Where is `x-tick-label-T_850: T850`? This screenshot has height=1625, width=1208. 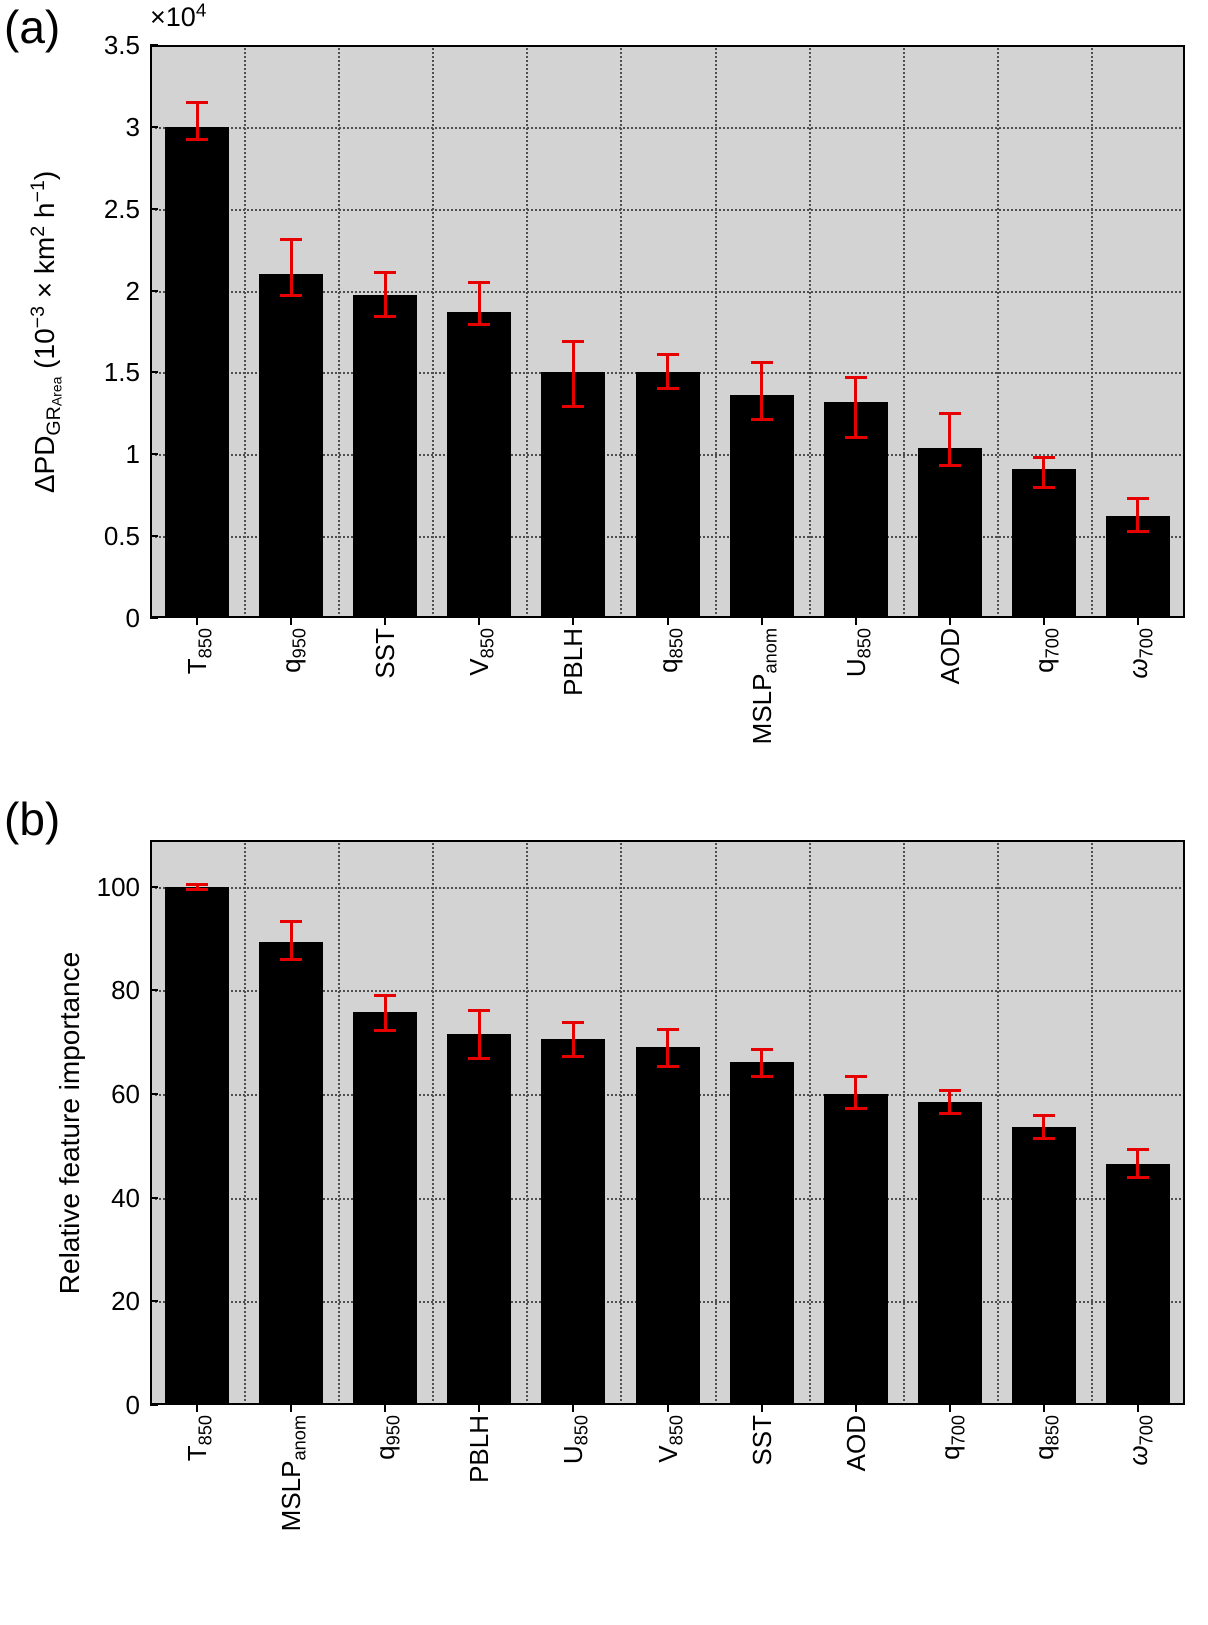 x-tick-label-T_850: T850 is located at coordinates (199, 1438).